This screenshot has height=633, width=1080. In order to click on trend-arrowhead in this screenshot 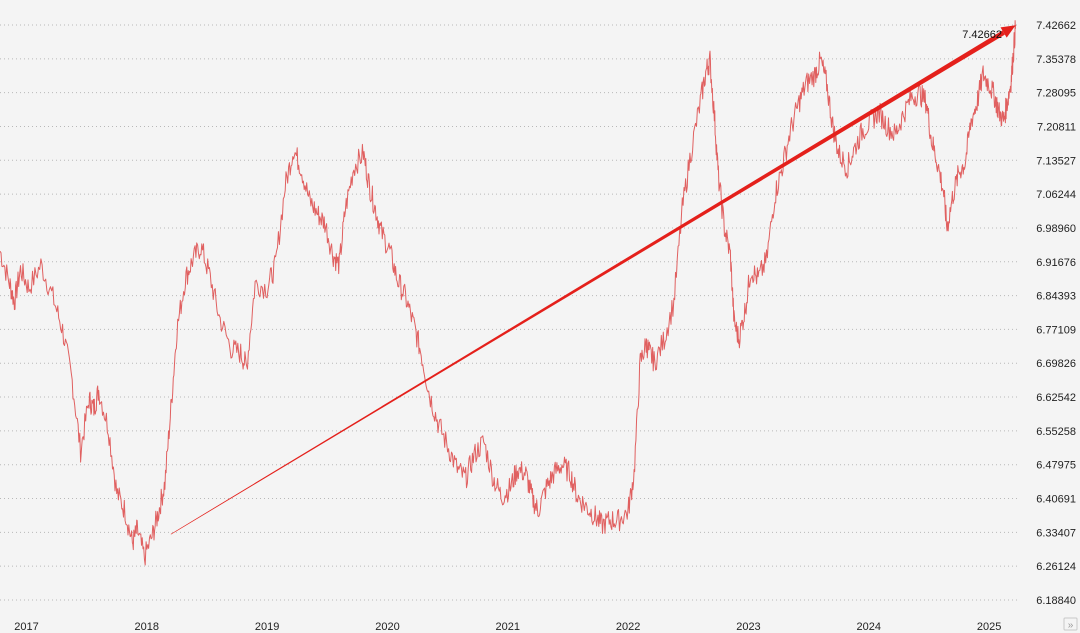, I will do `click(1008, 31)`.